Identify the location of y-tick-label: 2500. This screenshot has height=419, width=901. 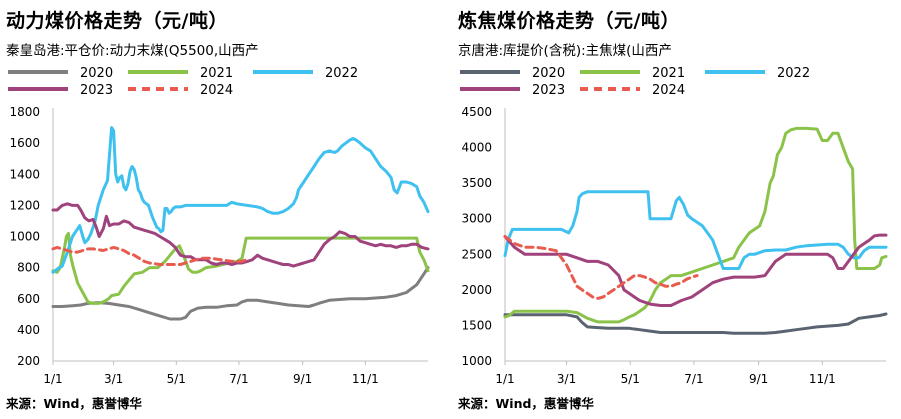
(476, 254).